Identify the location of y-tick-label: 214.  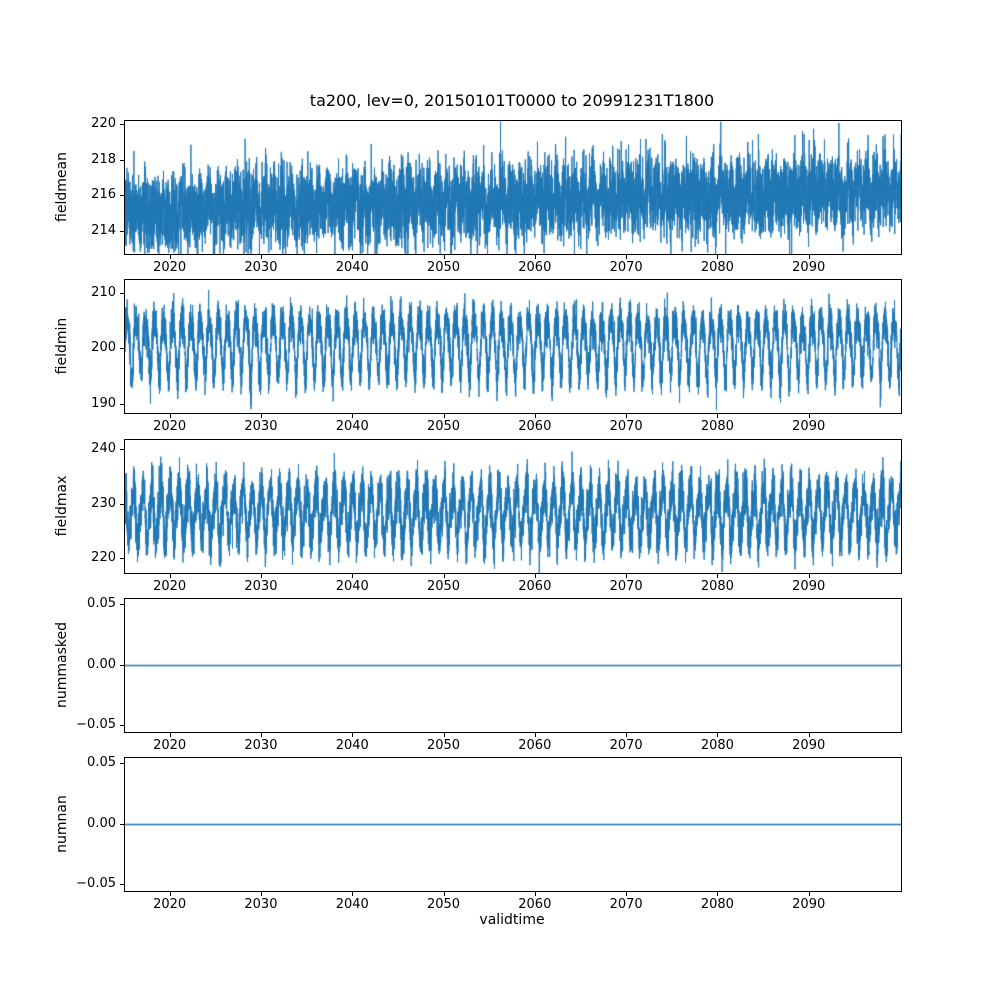
(103, 231).